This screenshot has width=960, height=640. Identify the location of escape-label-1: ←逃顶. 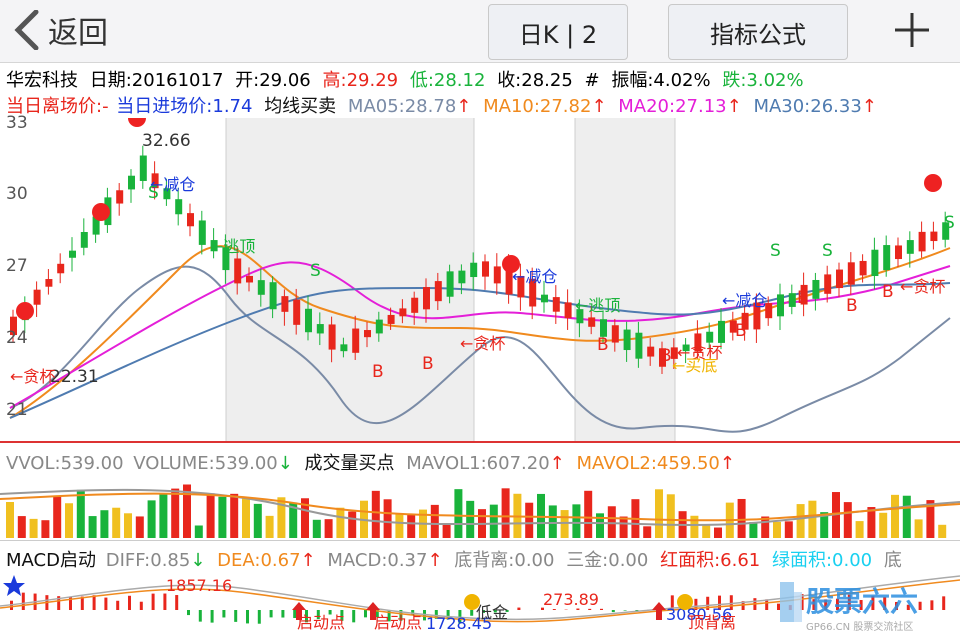
(232, 246).